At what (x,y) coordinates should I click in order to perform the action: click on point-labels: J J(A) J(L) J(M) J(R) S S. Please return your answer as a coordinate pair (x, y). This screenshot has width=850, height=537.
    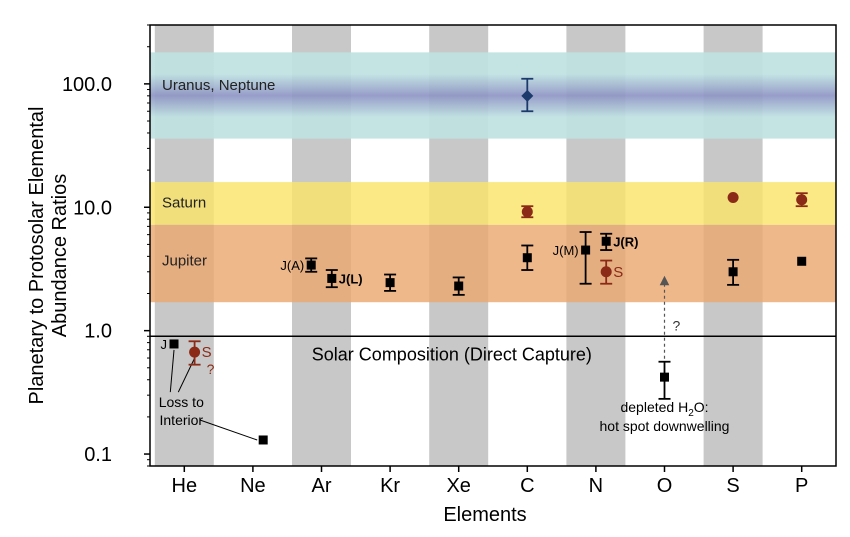
    Looking at the image, I should click on (400, 297).